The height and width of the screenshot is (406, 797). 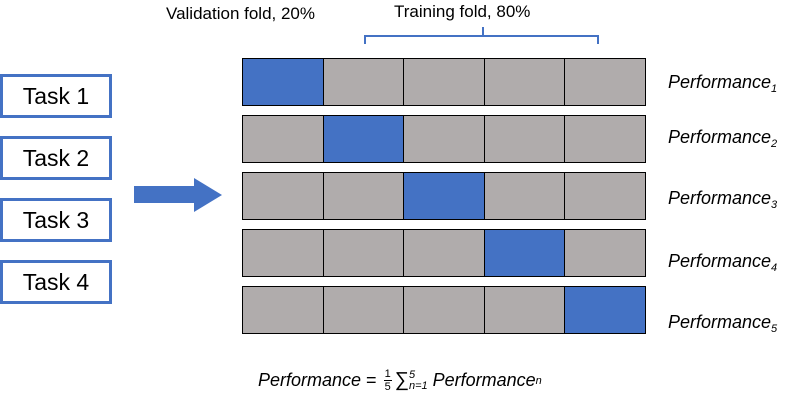 What do you see at coordinates (481, 35) in the screenshot?
I see `training-brace` at bounding box center [481, 35].